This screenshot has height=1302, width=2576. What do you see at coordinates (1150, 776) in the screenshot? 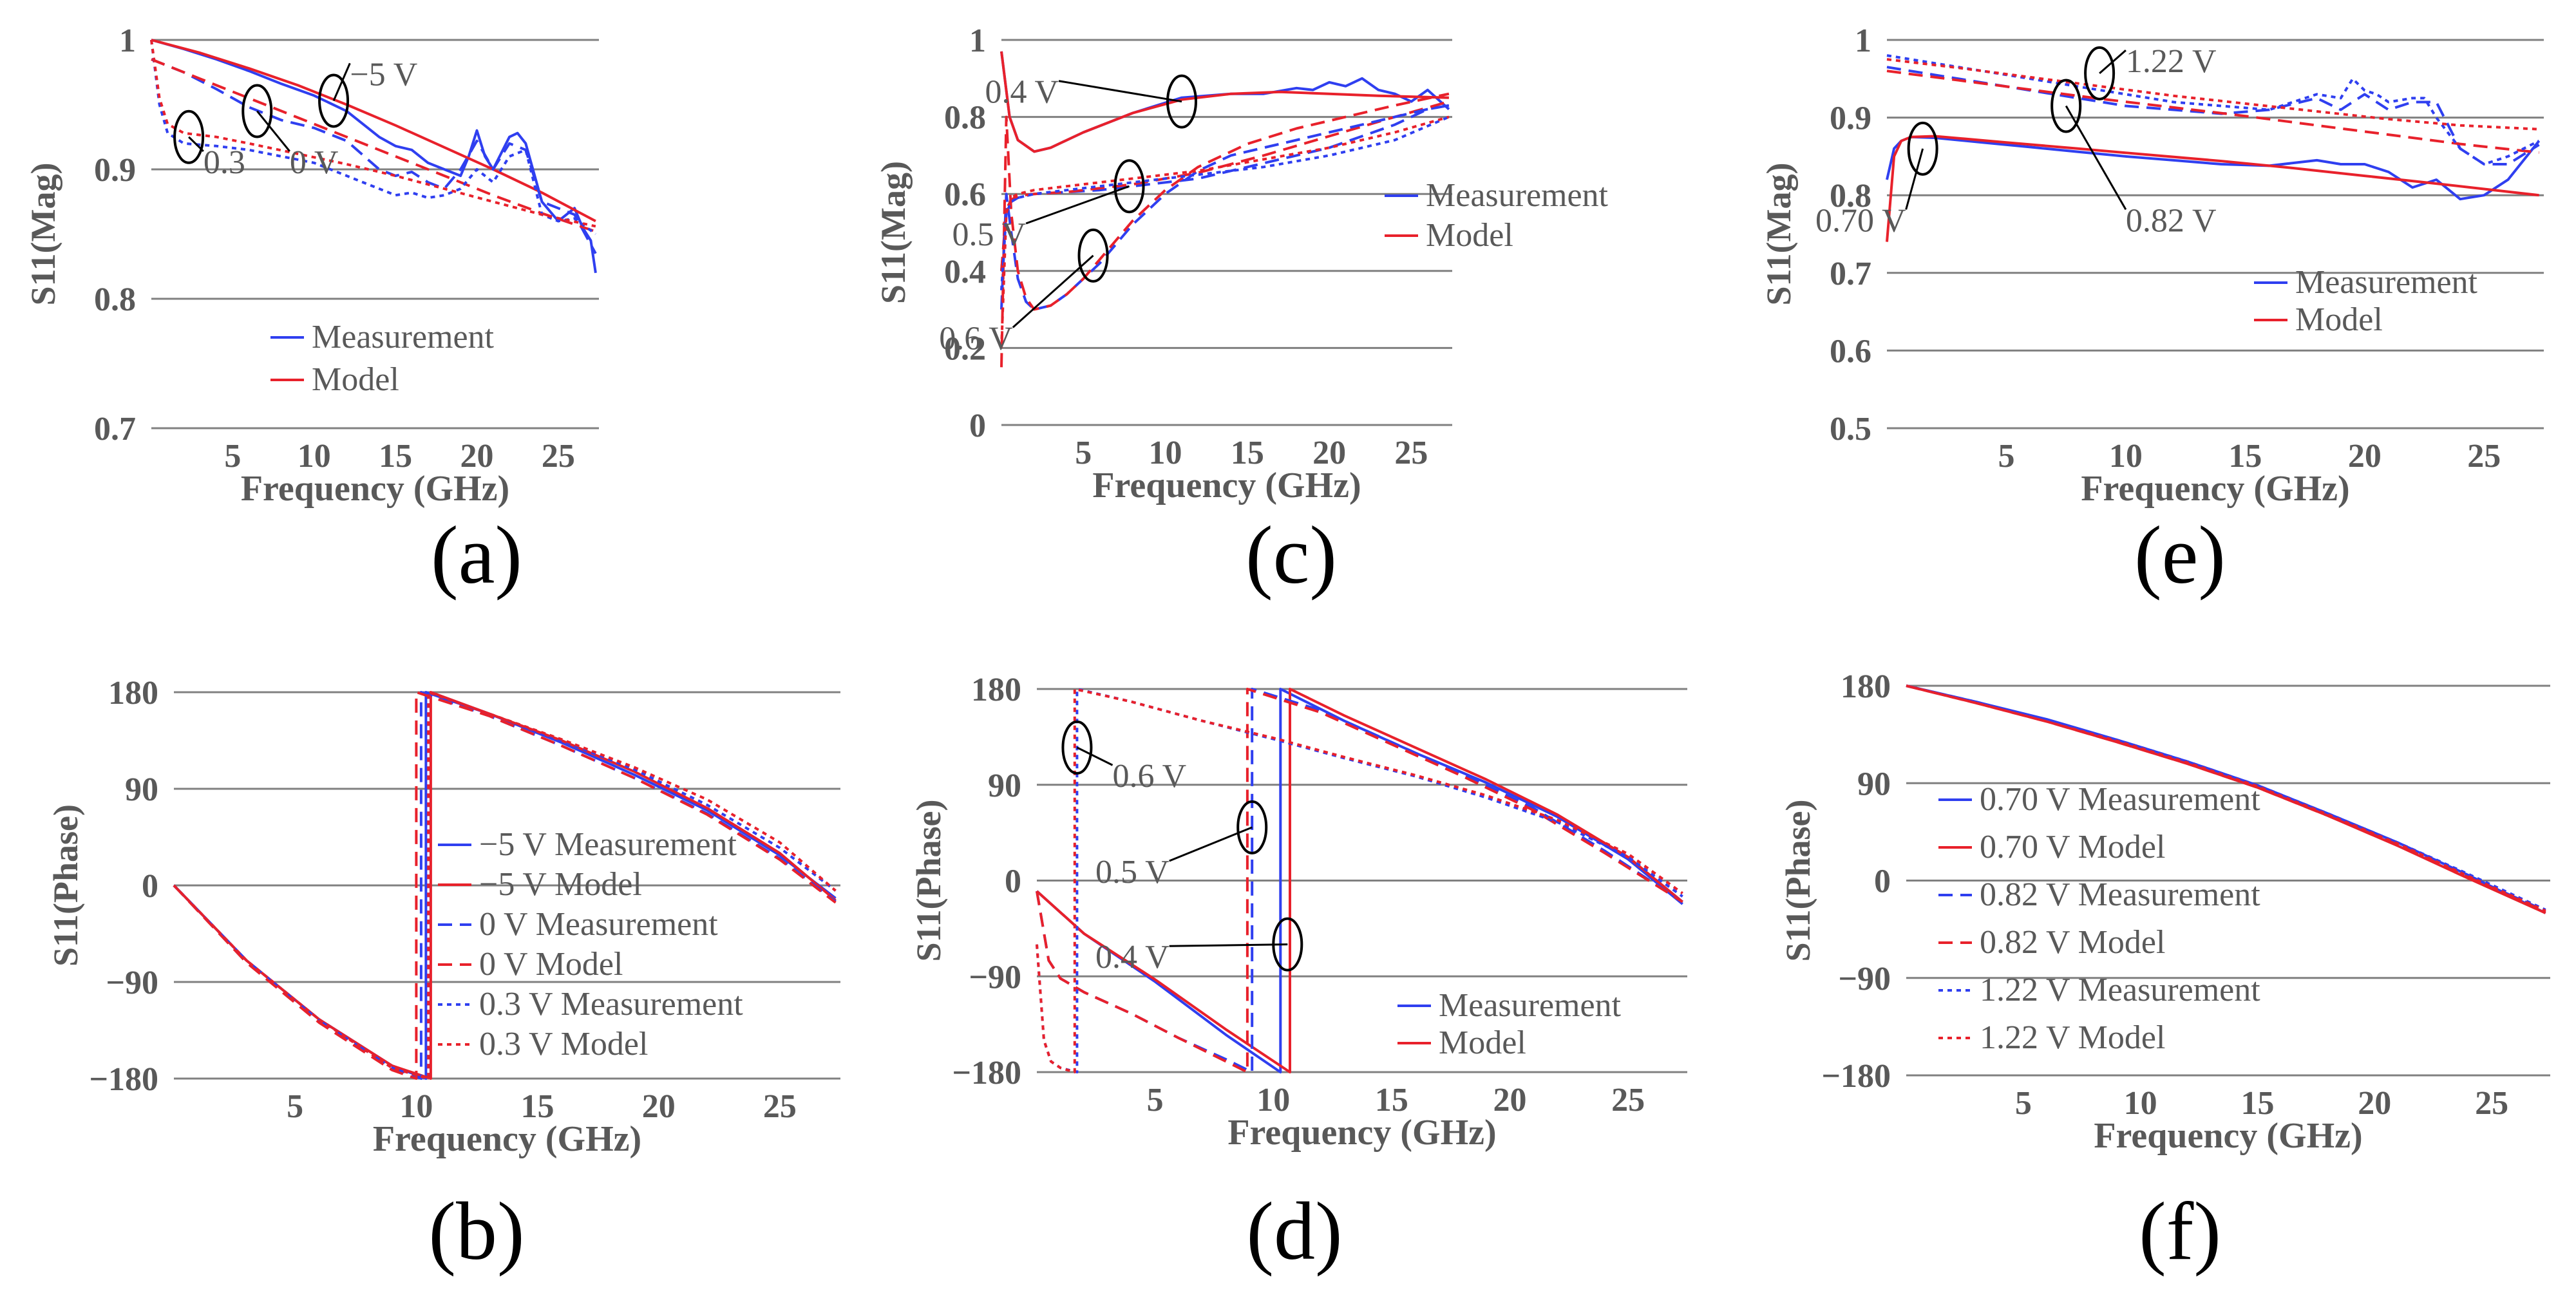
I see `annotation-label: 0.6 V` at bounding box center [1150, 776].